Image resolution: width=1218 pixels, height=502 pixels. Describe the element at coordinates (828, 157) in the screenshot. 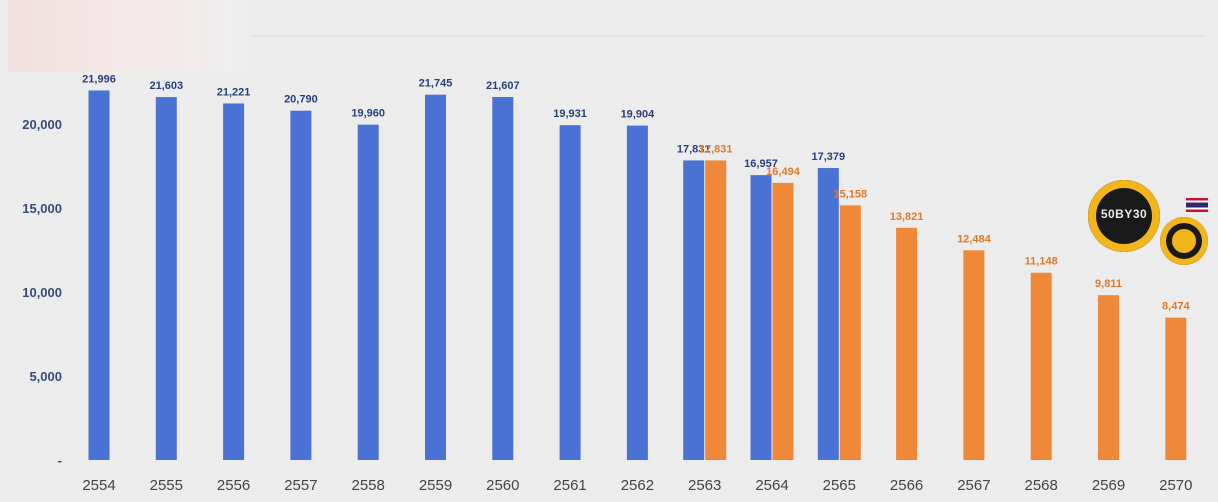

I see `data-label: 17,379` at that location.